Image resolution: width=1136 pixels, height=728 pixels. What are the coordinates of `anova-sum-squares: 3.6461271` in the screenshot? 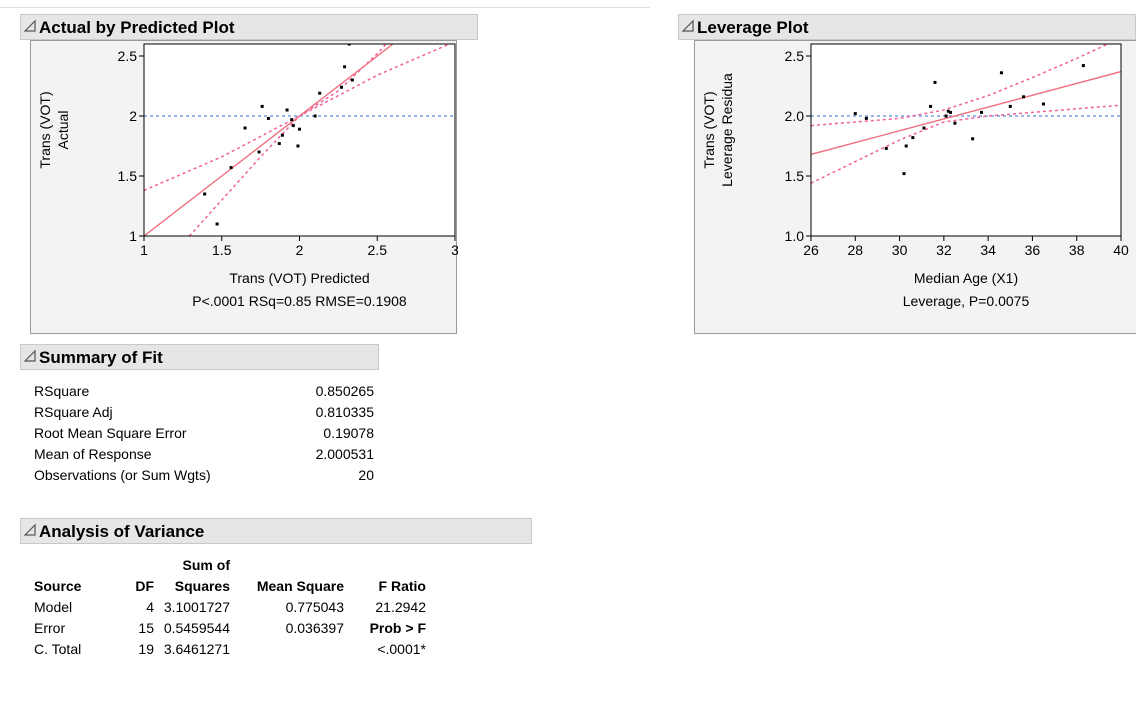 It's located at (196, 648).